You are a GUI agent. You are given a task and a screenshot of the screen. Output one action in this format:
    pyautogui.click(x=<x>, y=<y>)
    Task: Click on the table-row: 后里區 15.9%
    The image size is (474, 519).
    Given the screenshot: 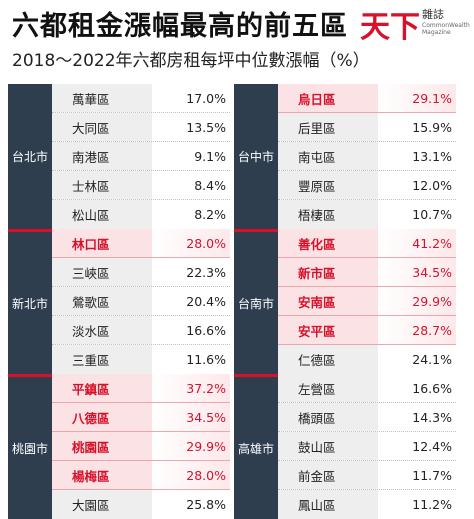 What is the action you would take?
    pyautogui.click(x=367, y=127)
    